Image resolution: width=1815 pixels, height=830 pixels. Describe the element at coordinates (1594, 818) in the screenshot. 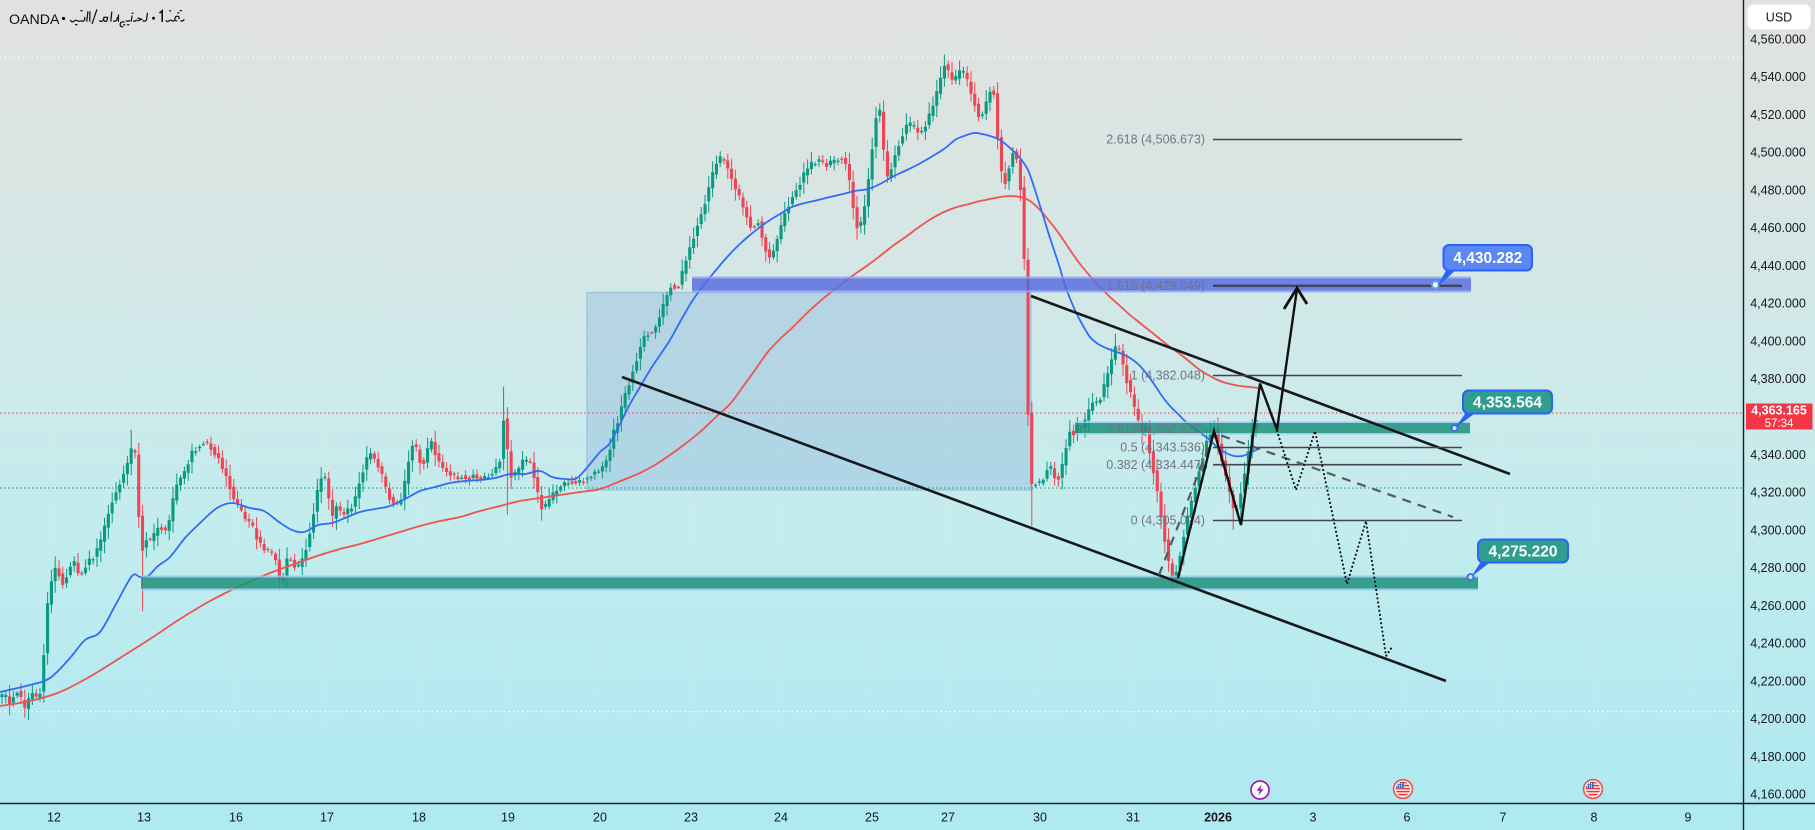

I see `svg-text: 8` at that location.